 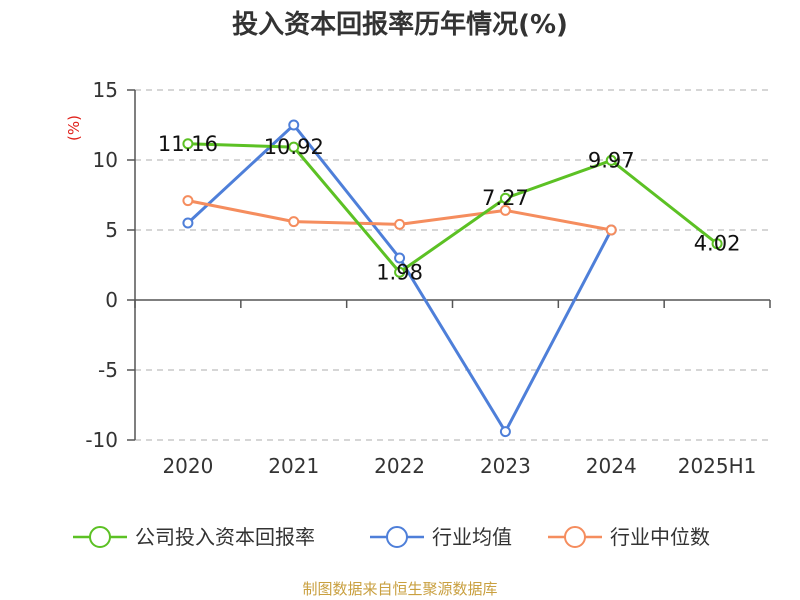 I want to click on x-tick-label: 2022, so click(x=399, y=466).